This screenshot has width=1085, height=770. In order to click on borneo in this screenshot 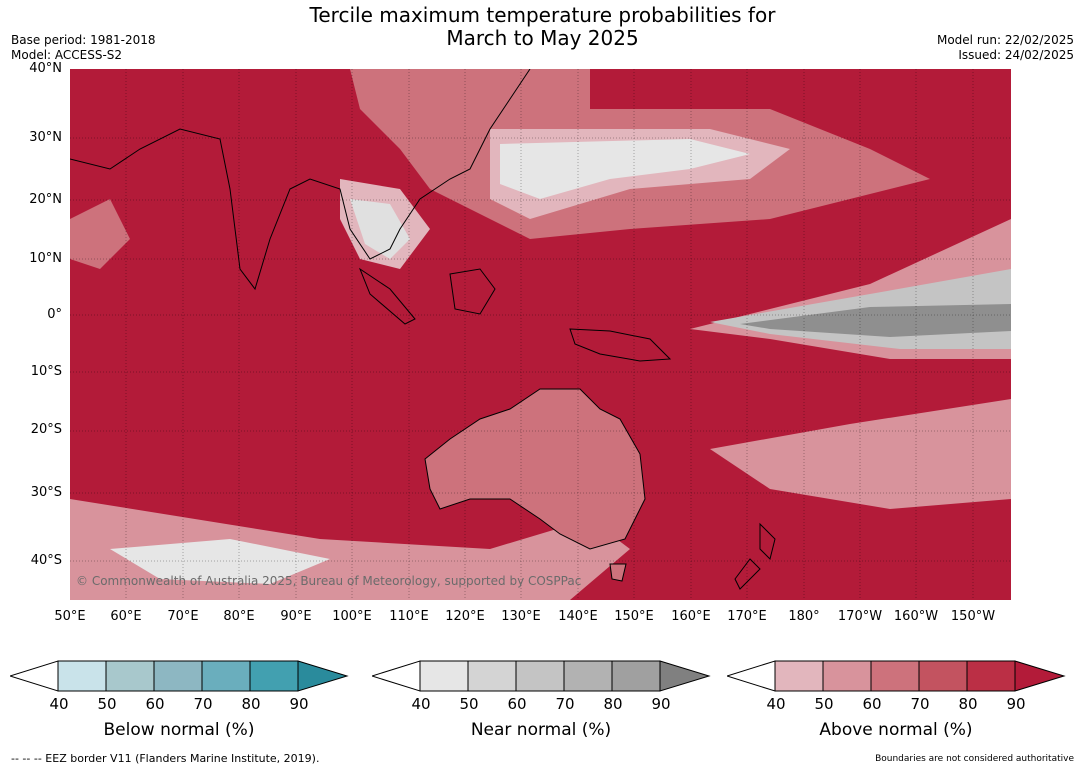, I will do `click(472, 291)`.